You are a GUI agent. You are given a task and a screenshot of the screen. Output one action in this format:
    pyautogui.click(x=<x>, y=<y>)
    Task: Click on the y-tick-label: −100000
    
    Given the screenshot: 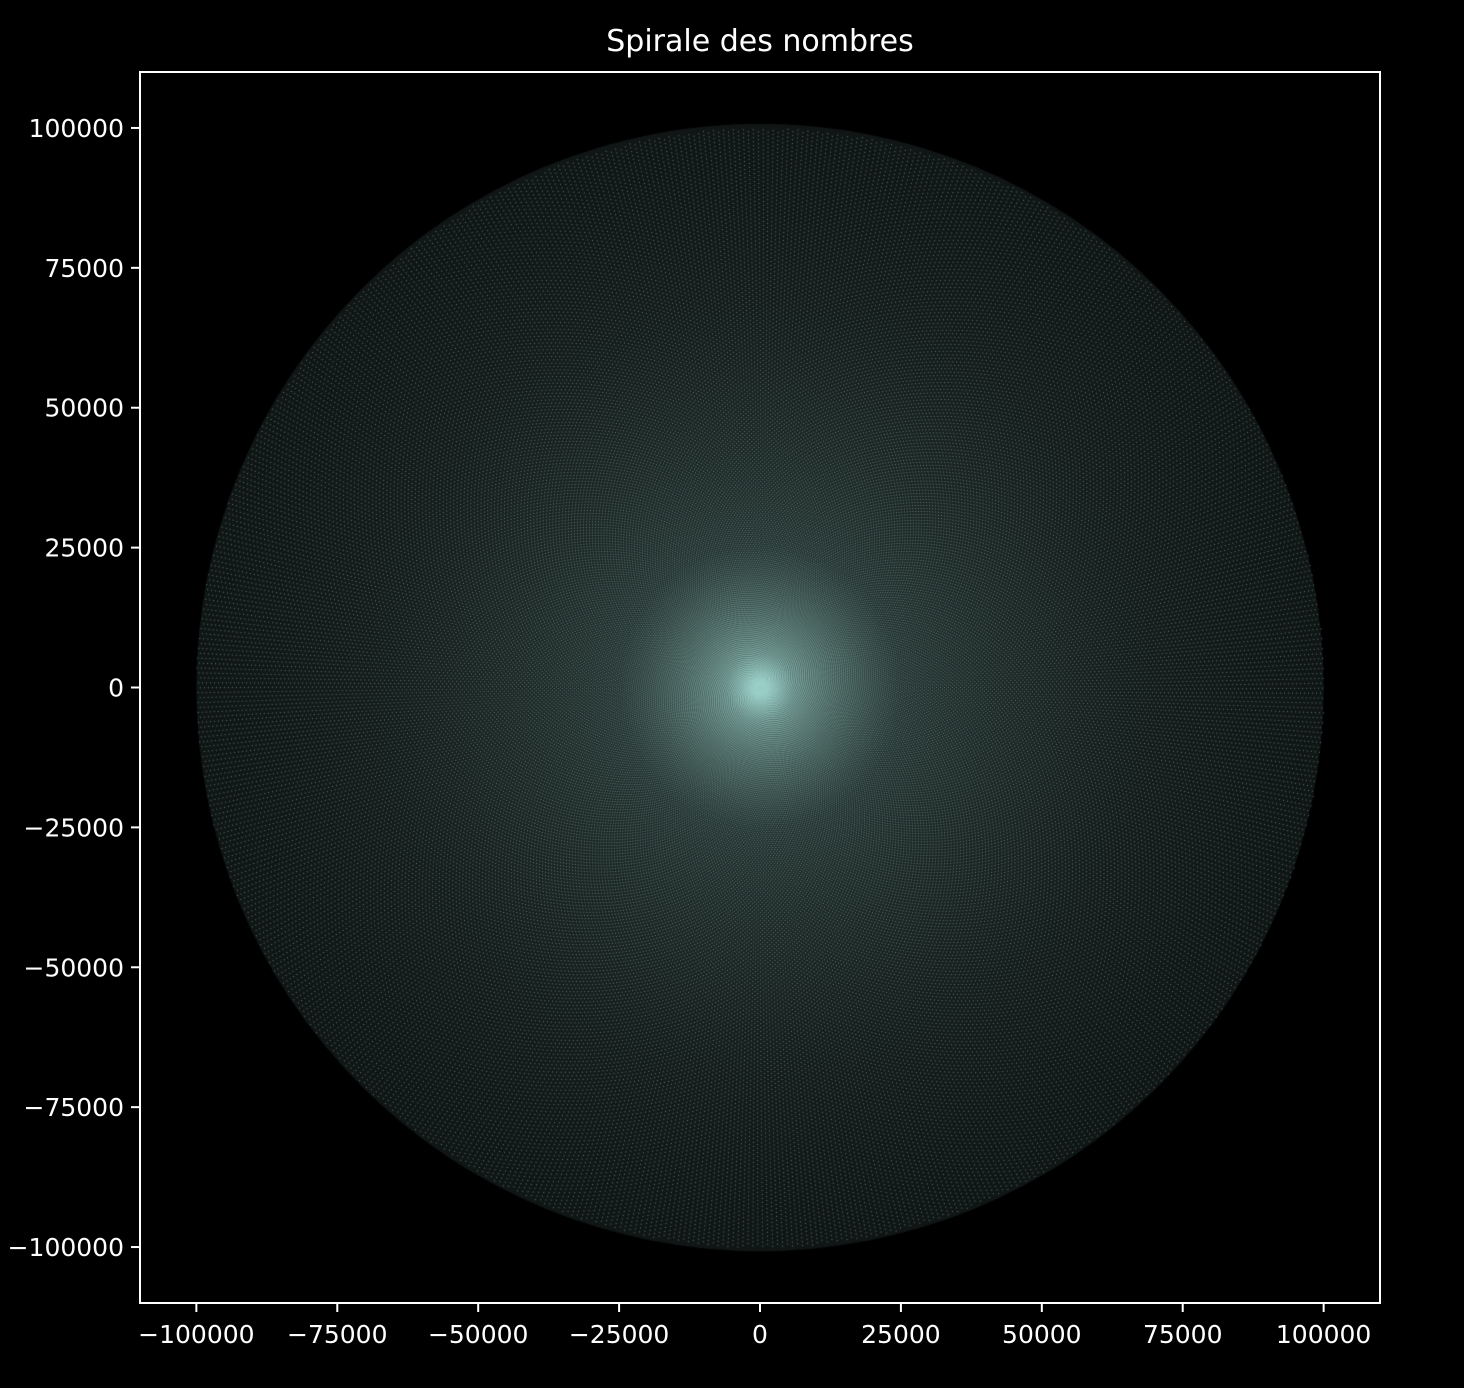 What is the action you would take?
    pyautogui.click(x=66, y=1247)
    